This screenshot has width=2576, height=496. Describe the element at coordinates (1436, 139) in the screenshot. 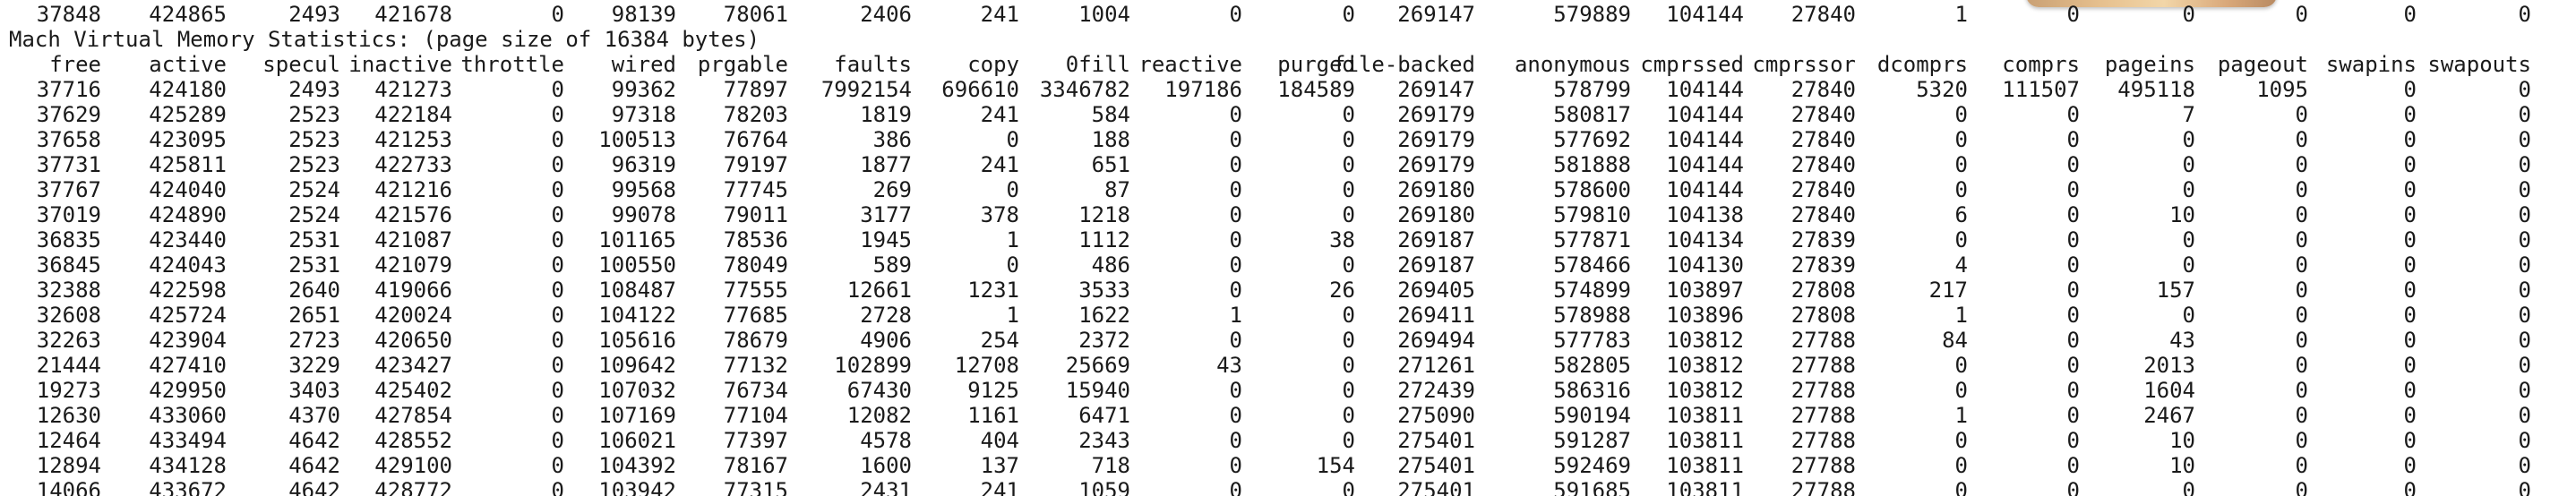

I see `cell-file-backed: 269179` at that location.